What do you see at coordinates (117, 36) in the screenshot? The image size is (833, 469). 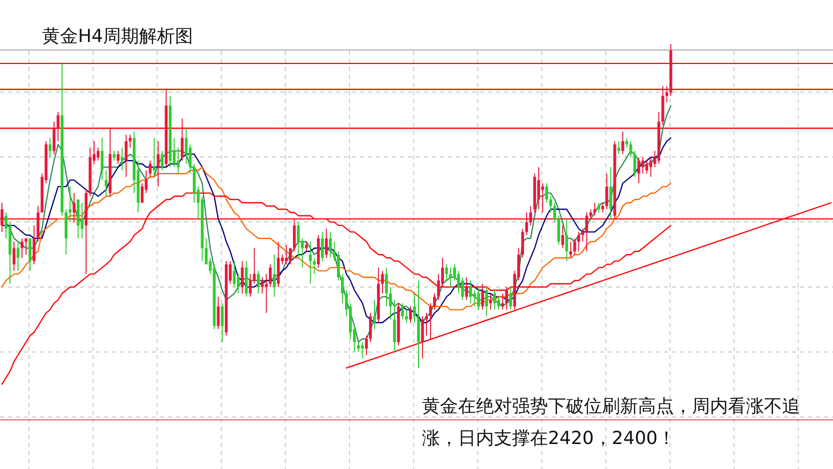 I see `chart-title: 黄金H4周期解析图` at bounding box center [117, 36].